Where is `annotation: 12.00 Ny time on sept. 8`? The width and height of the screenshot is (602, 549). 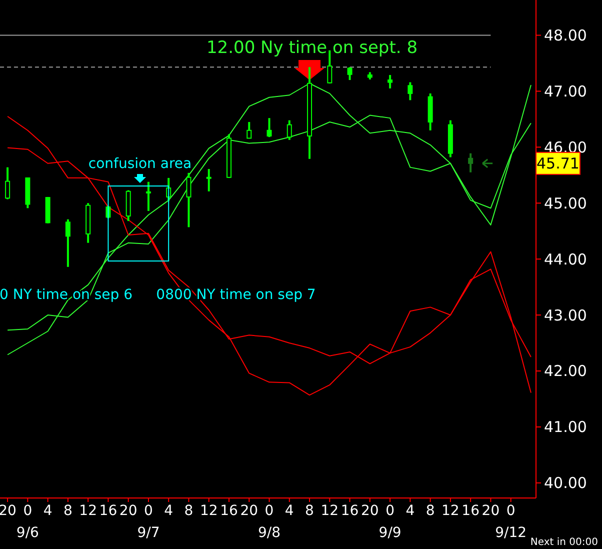 annotation: 12.00 Ny time on sept. 8 is located at coordinates (312, 48).